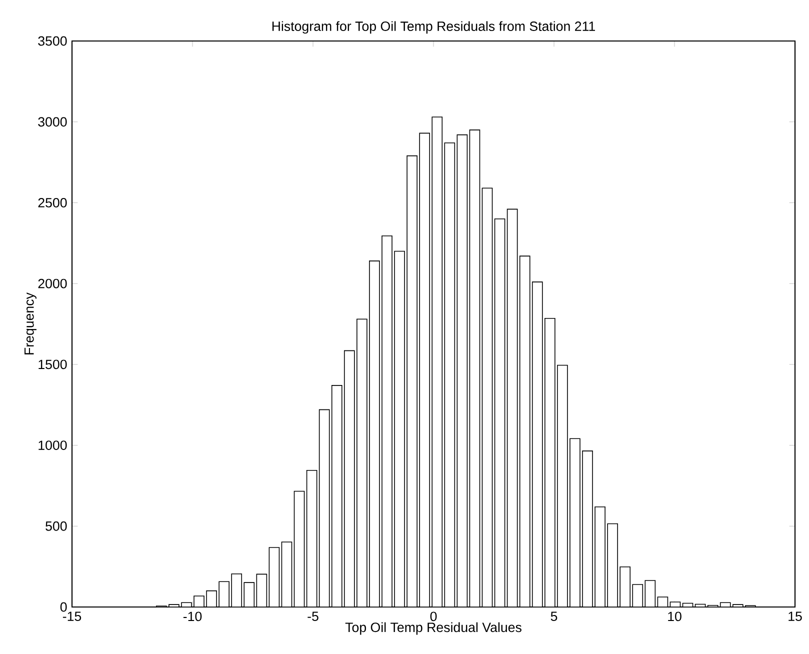  Describe the element at coordinates (52, 445) in the screenshot. I see `y-tick-label: 1000` at that location.